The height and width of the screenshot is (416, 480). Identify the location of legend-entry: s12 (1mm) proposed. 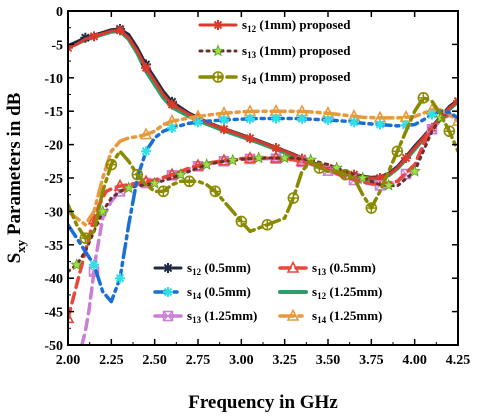
(274, 25).